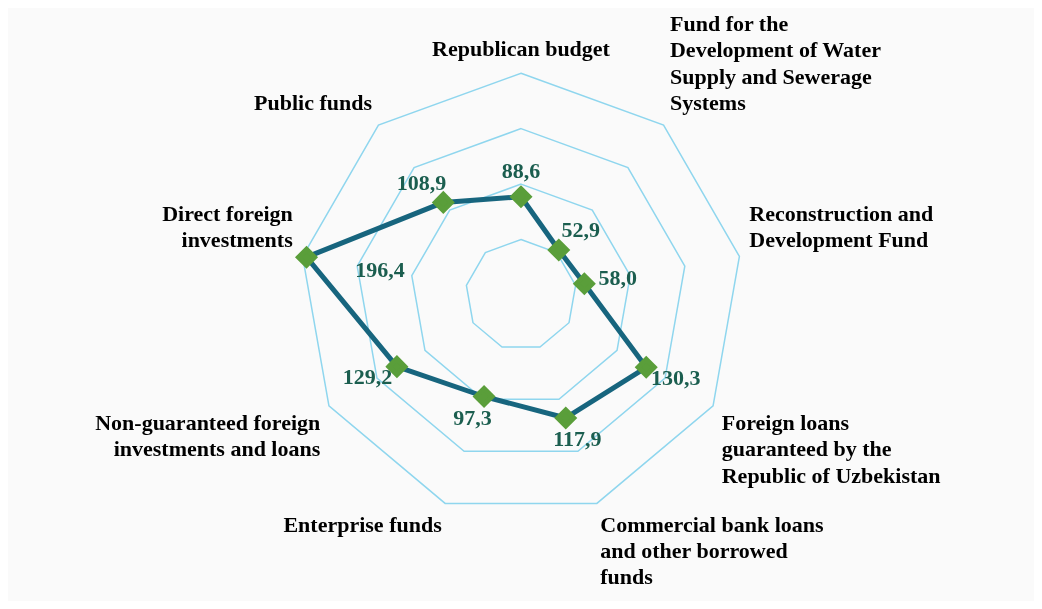 This screenshot has width=1042, height=609. I want to click on spoke-label: Direct foreign investments, so click(228, 226).